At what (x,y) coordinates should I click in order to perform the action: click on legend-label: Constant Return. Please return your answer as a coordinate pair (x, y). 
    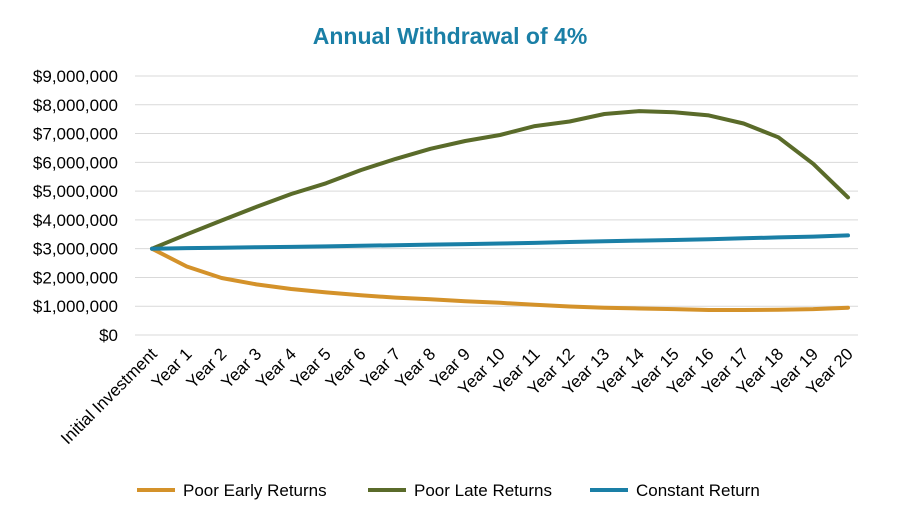
    Looking at the image, I should click on (698, 490).